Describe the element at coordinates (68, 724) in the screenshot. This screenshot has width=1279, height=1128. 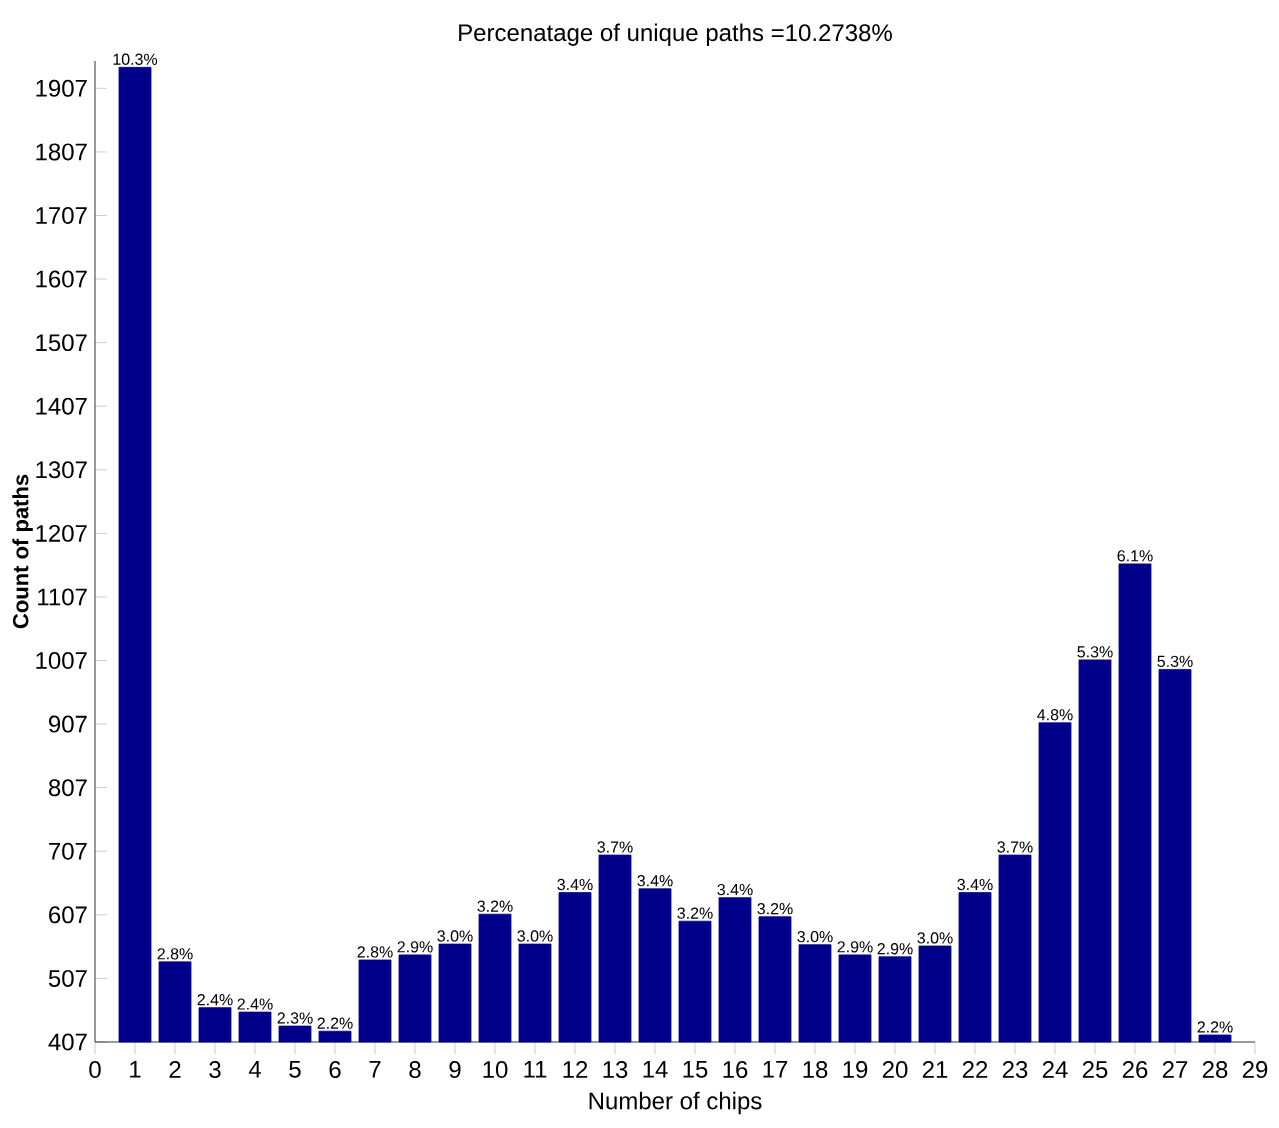
I see `y-tick-label: 907` at that location.